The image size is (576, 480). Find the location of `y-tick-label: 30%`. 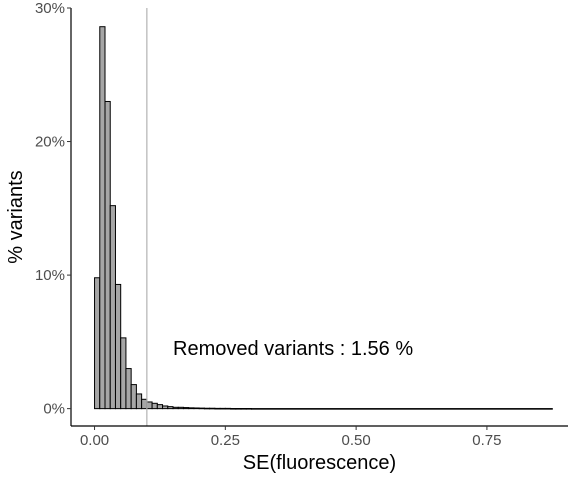

y-tick-label: 30% is located at coordinates (50, 8).